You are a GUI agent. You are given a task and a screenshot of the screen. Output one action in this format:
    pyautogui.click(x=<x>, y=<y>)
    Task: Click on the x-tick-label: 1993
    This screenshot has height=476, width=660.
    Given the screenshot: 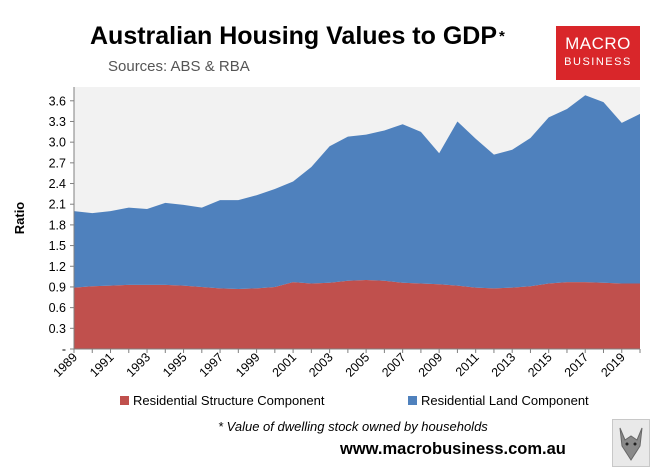 What is the action you would take?
    pyautogui.click(x=139, y=365)
    